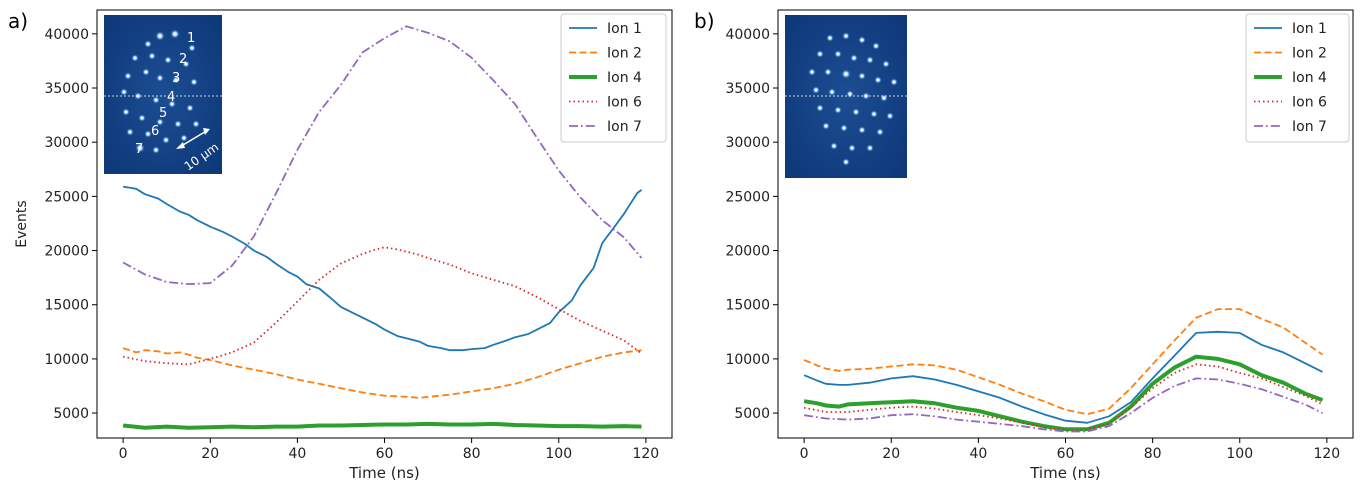 The width and height of the screenshot is (1361, 491). What do you see at coordinates (163, 113) in the screenshot?
I see `inset-ion-label-5: 5` at bounding box center [163, 113].